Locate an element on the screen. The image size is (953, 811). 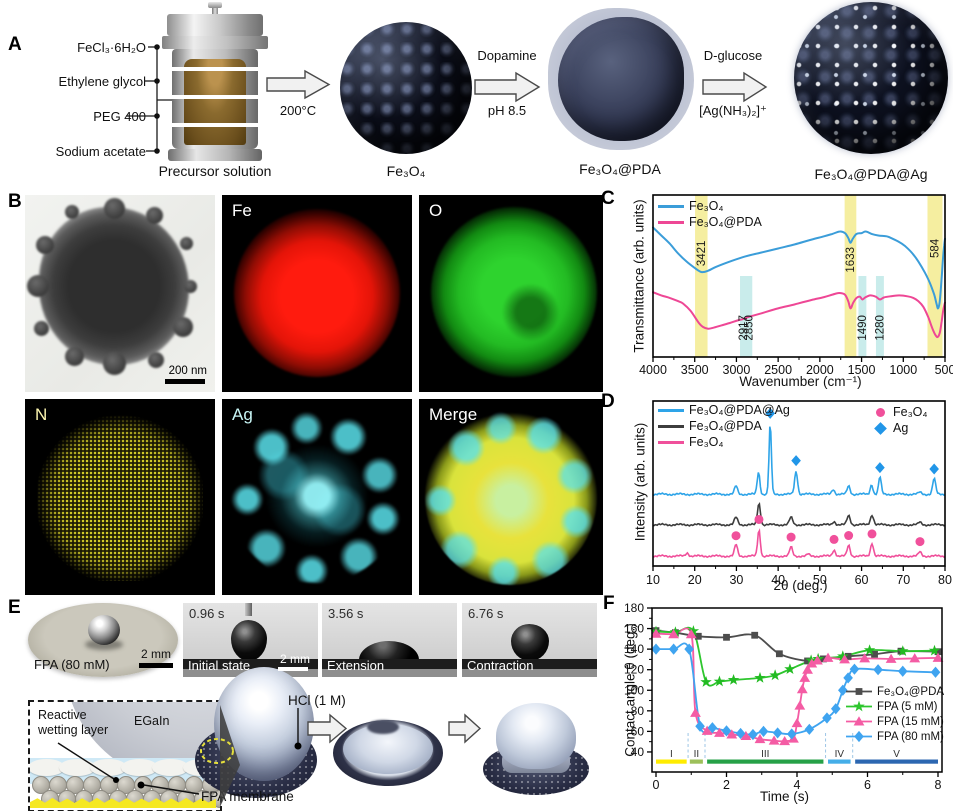
svg-text: 2 is located at coordinates (726, 785).